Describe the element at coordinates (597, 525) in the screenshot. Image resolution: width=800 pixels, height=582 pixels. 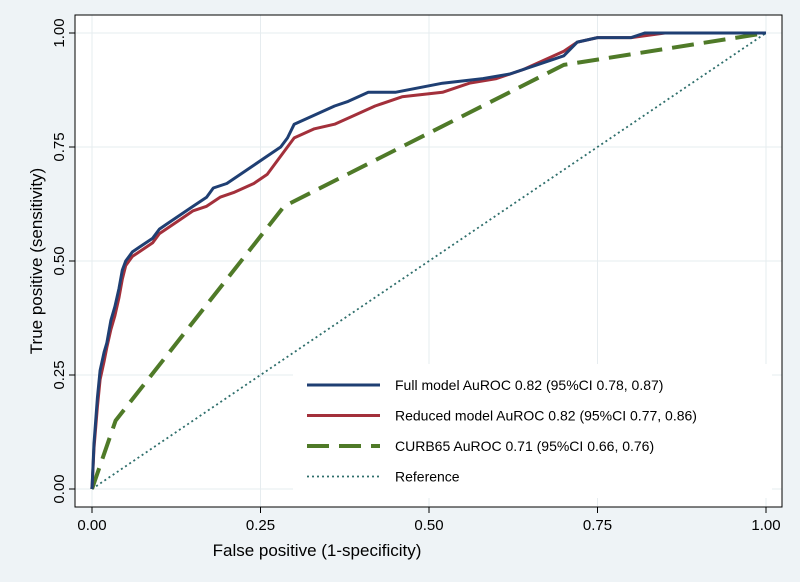
I see `x-tick-label: 0.75` at that location.